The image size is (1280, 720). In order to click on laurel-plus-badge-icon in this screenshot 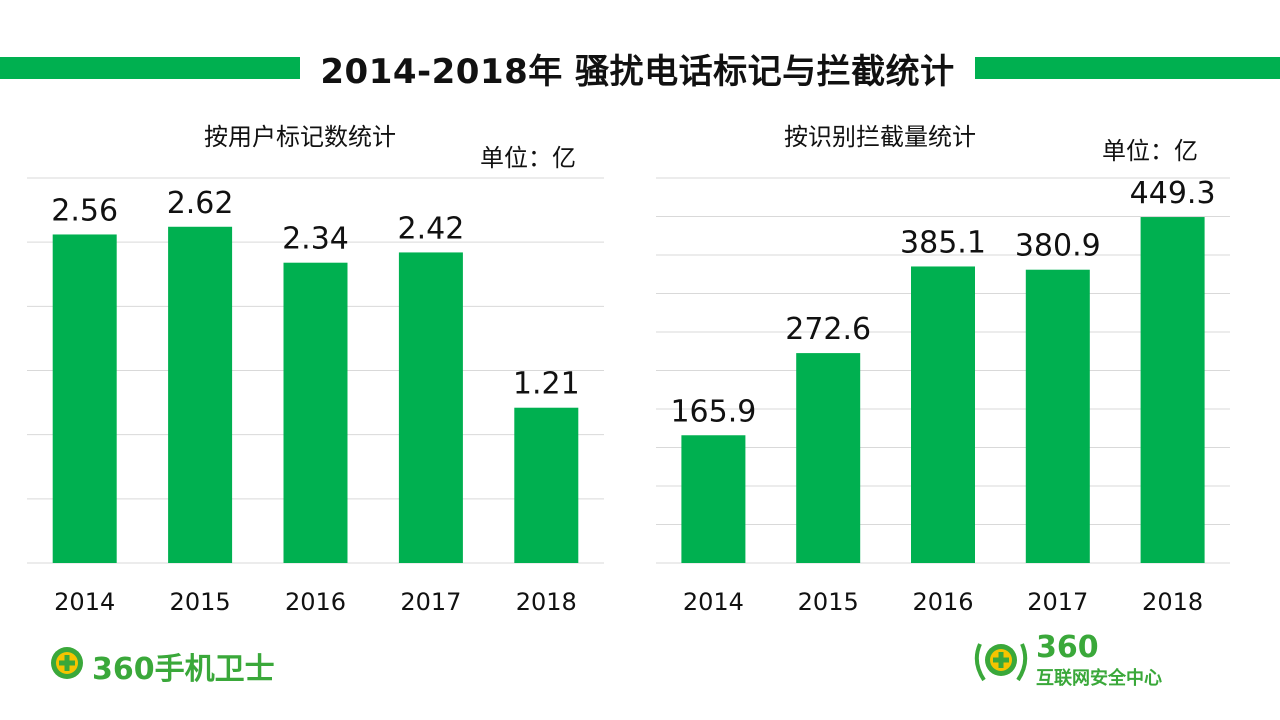, I will do `click(1001, 662)`.